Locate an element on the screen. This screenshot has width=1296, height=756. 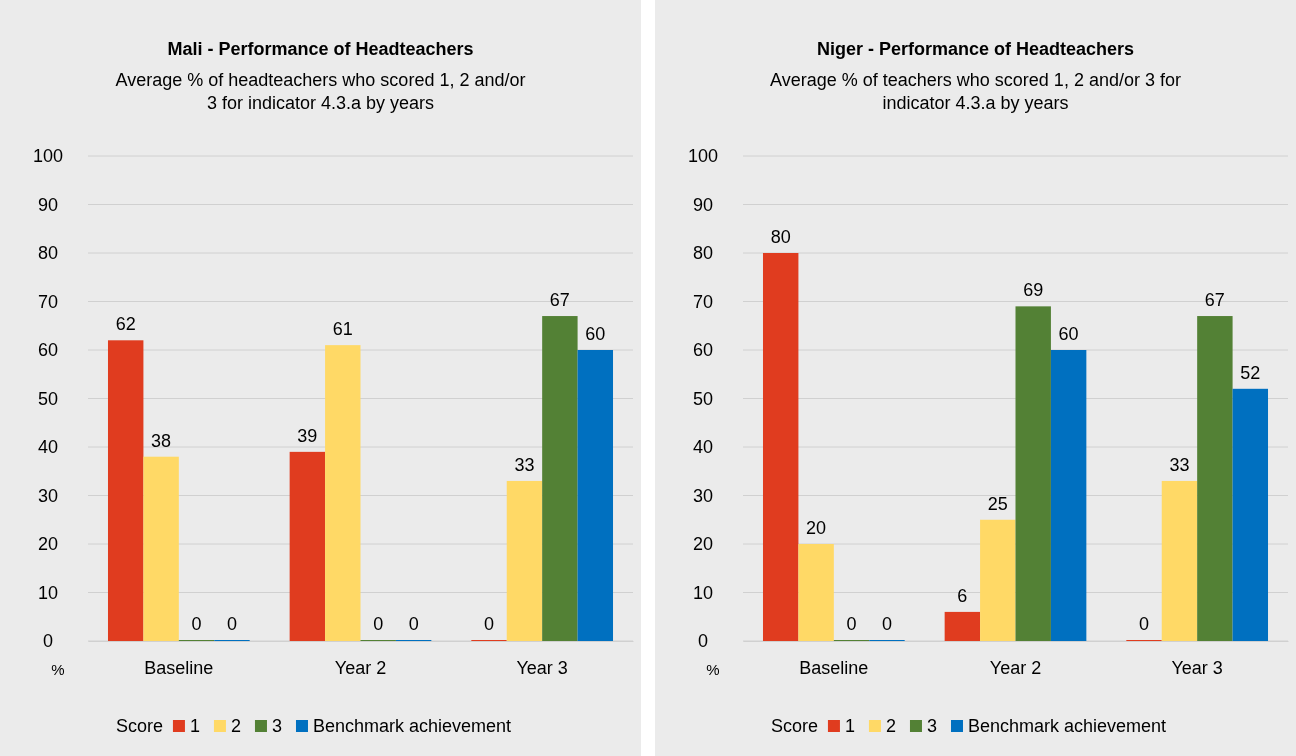
chart-title: Niger - Performance of Headteachers is located at coordinates (975, 49).